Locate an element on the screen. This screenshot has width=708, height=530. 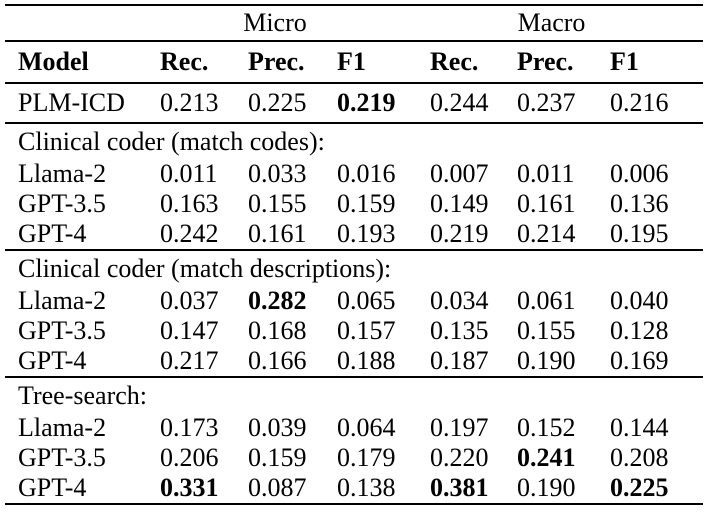
metric-value-cell: 0.040 is located at coordinates (639, 300).